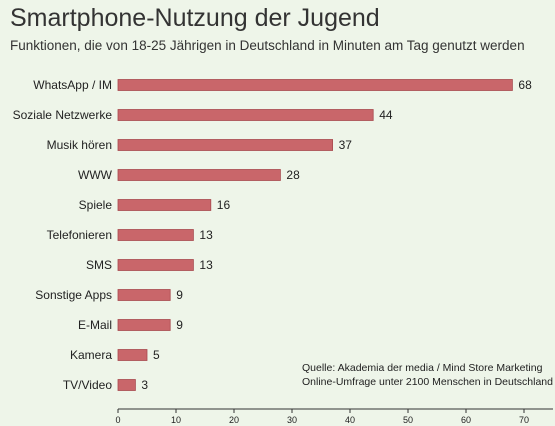  I want to click on category-label: TV/Video, so click(87, 385).